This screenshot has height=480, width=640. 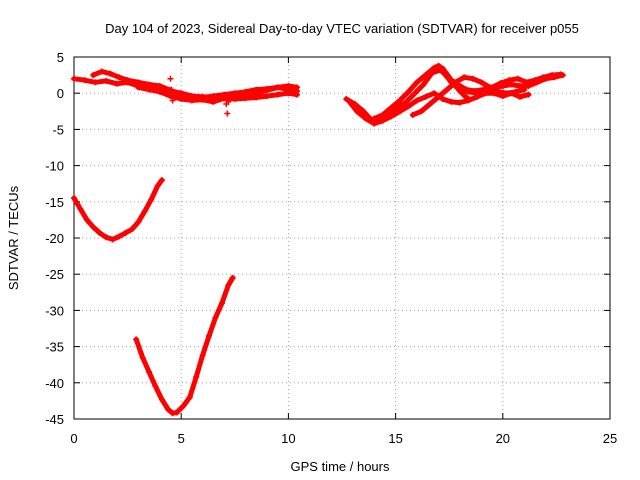 What do you see at coordinates (54, 238) in the screenshot?
I see `y-tick-labels: 5 0 -5 -10 -15 -20 -25 -30 -35 -40 -45` at bounding box center [54, 238].